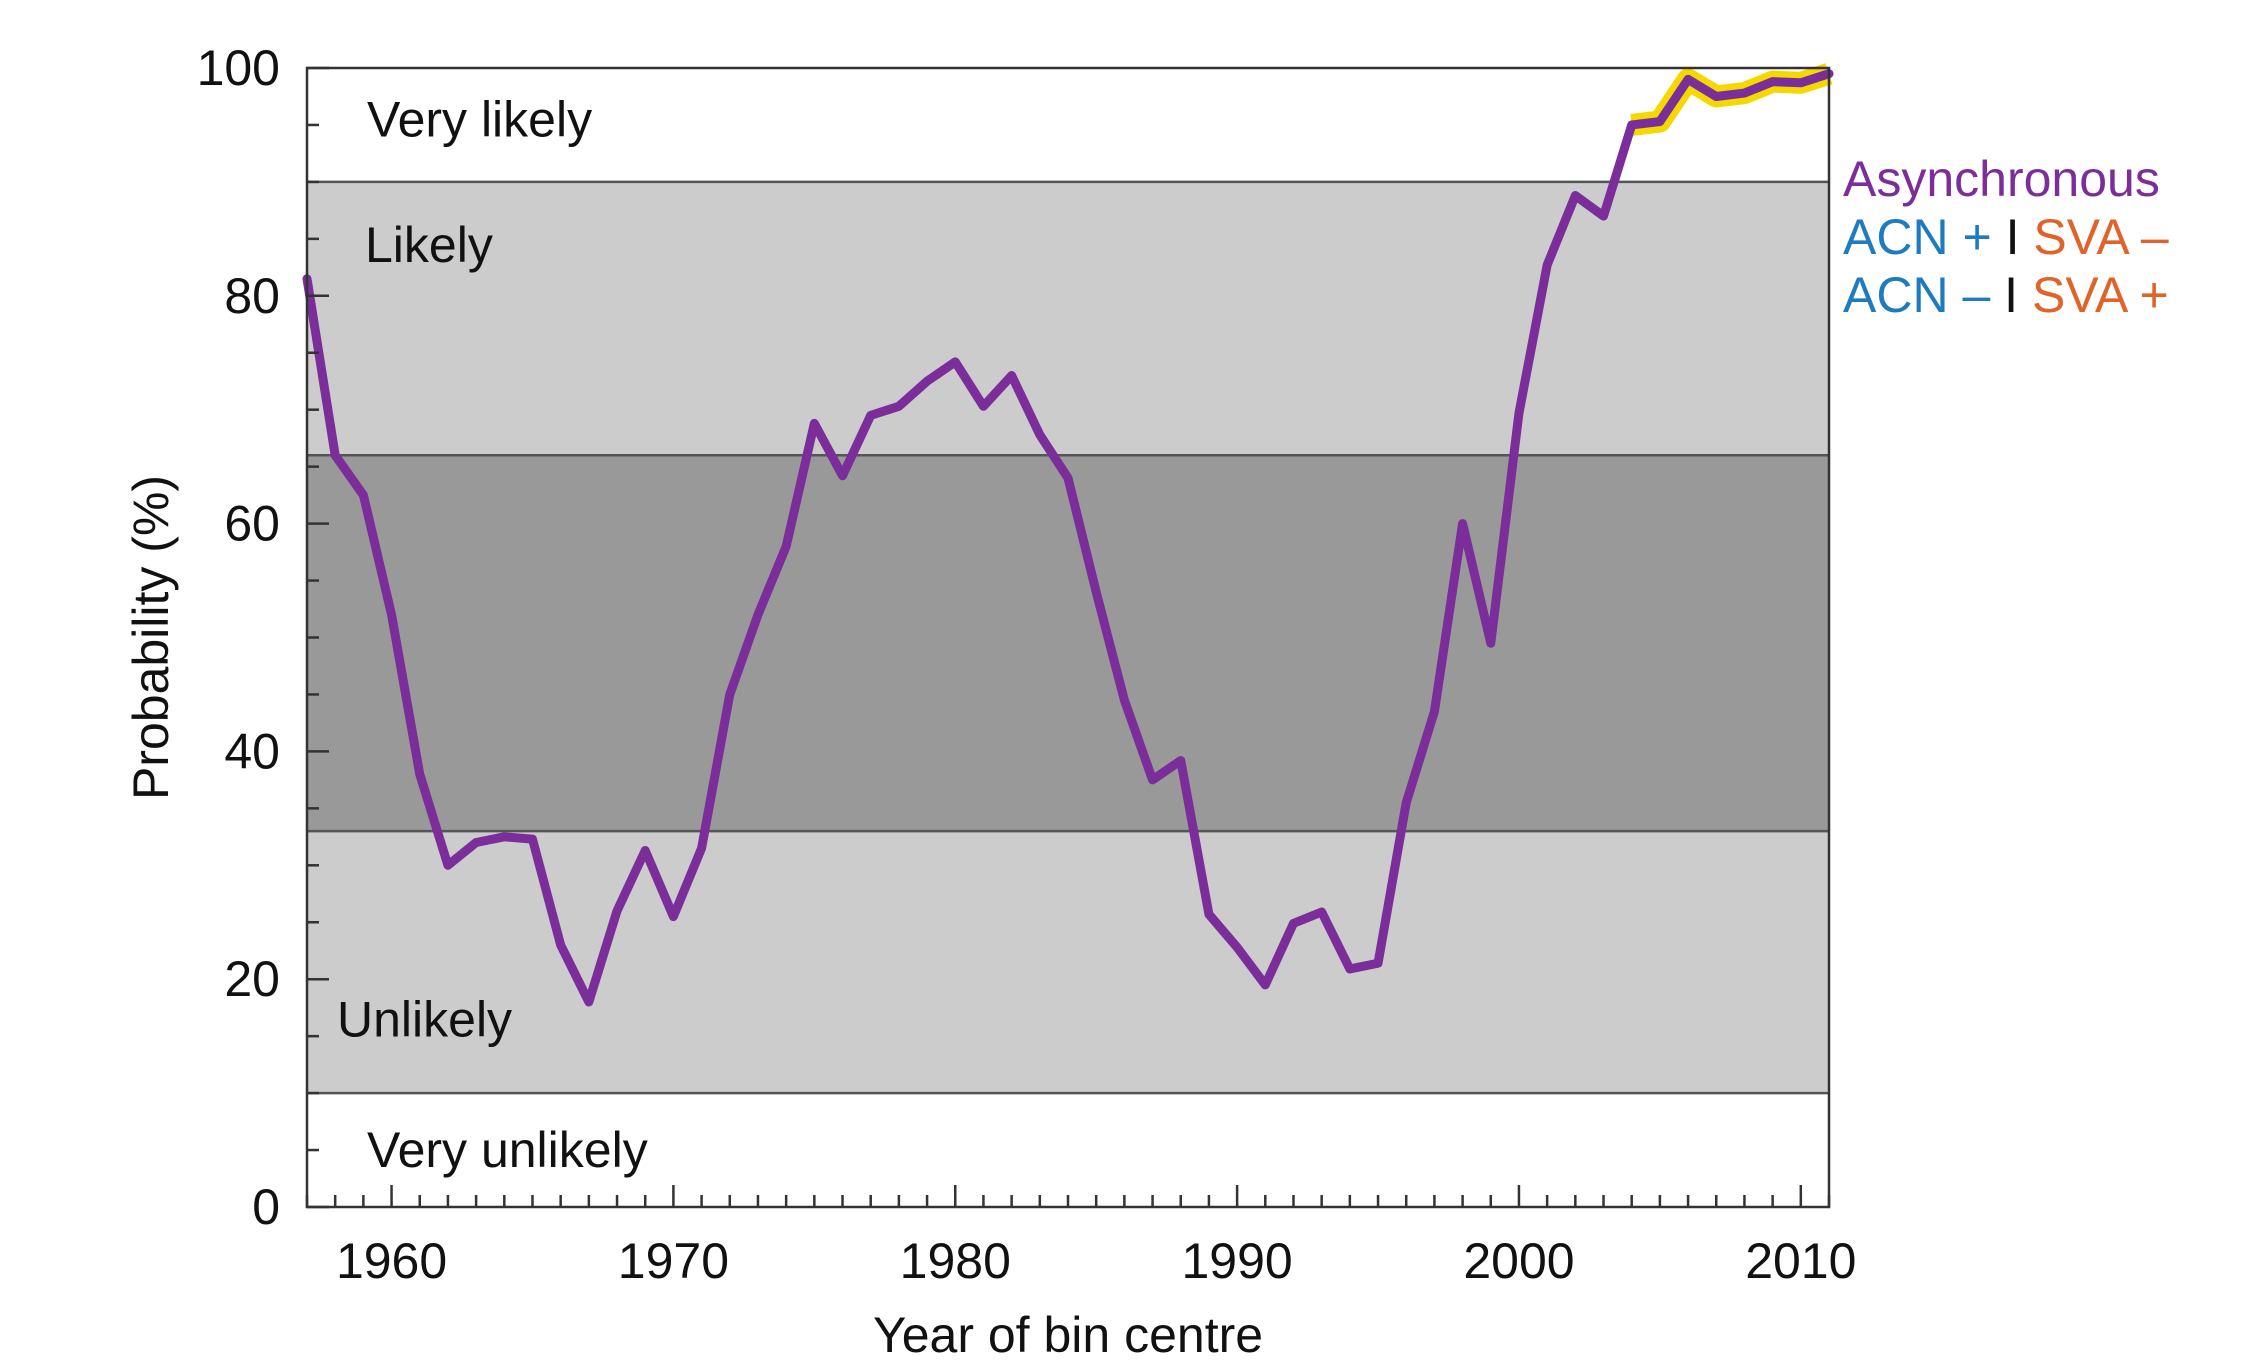  Describe the element at coordinates (507, 1150) in the screenshot. I see `band-label-0: Very unlikely` at that location.